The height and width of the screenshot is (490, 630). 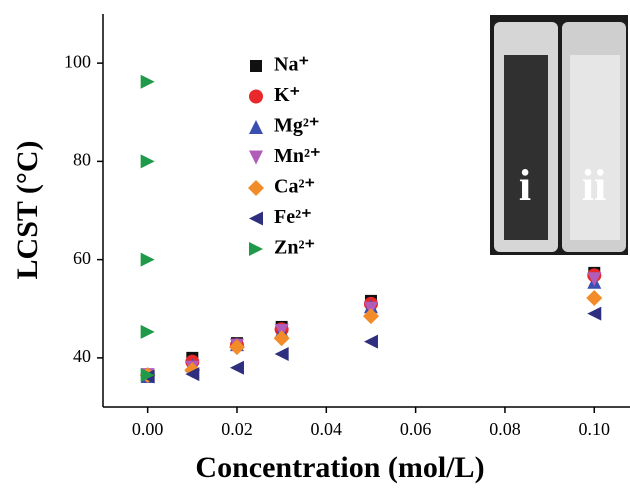 What do you see at coordinates (82, 160) in the screenshot?
I see `y-tick-label: 80` at bounding box center [82, 160].